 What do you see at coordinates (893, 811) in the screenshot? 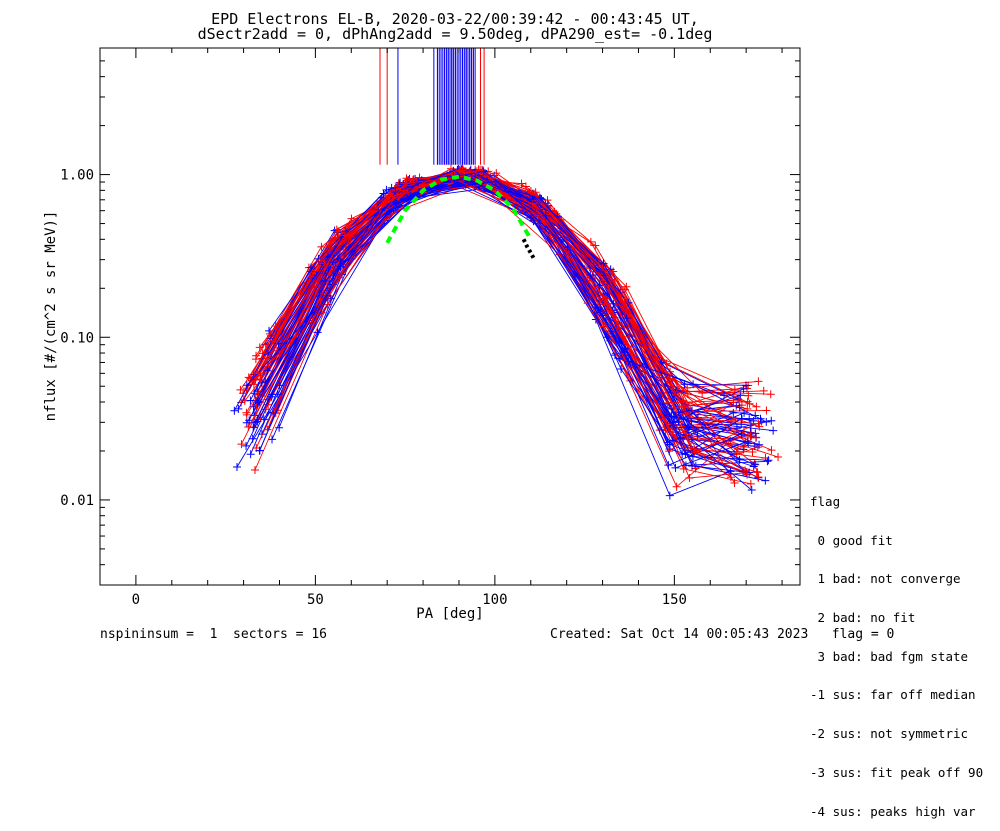
I see `legend-item: -4 sus: peaks high var` at bounding box center [893, 811].